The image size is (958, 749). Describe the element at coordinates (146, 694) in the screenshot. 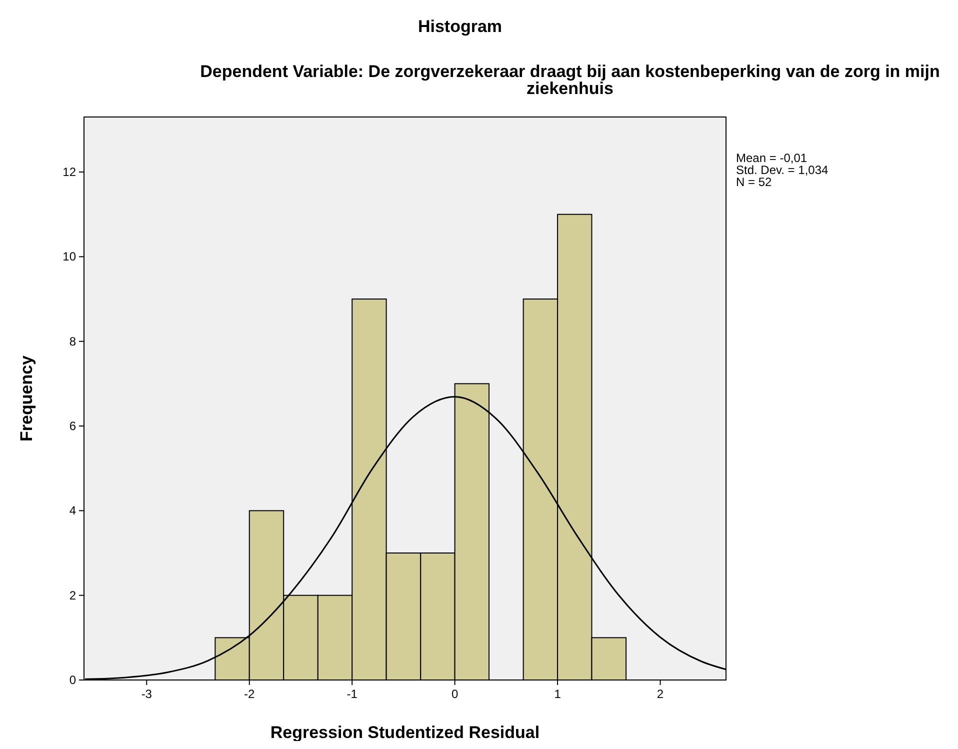

I see `x-tick-label: -3` at that location.